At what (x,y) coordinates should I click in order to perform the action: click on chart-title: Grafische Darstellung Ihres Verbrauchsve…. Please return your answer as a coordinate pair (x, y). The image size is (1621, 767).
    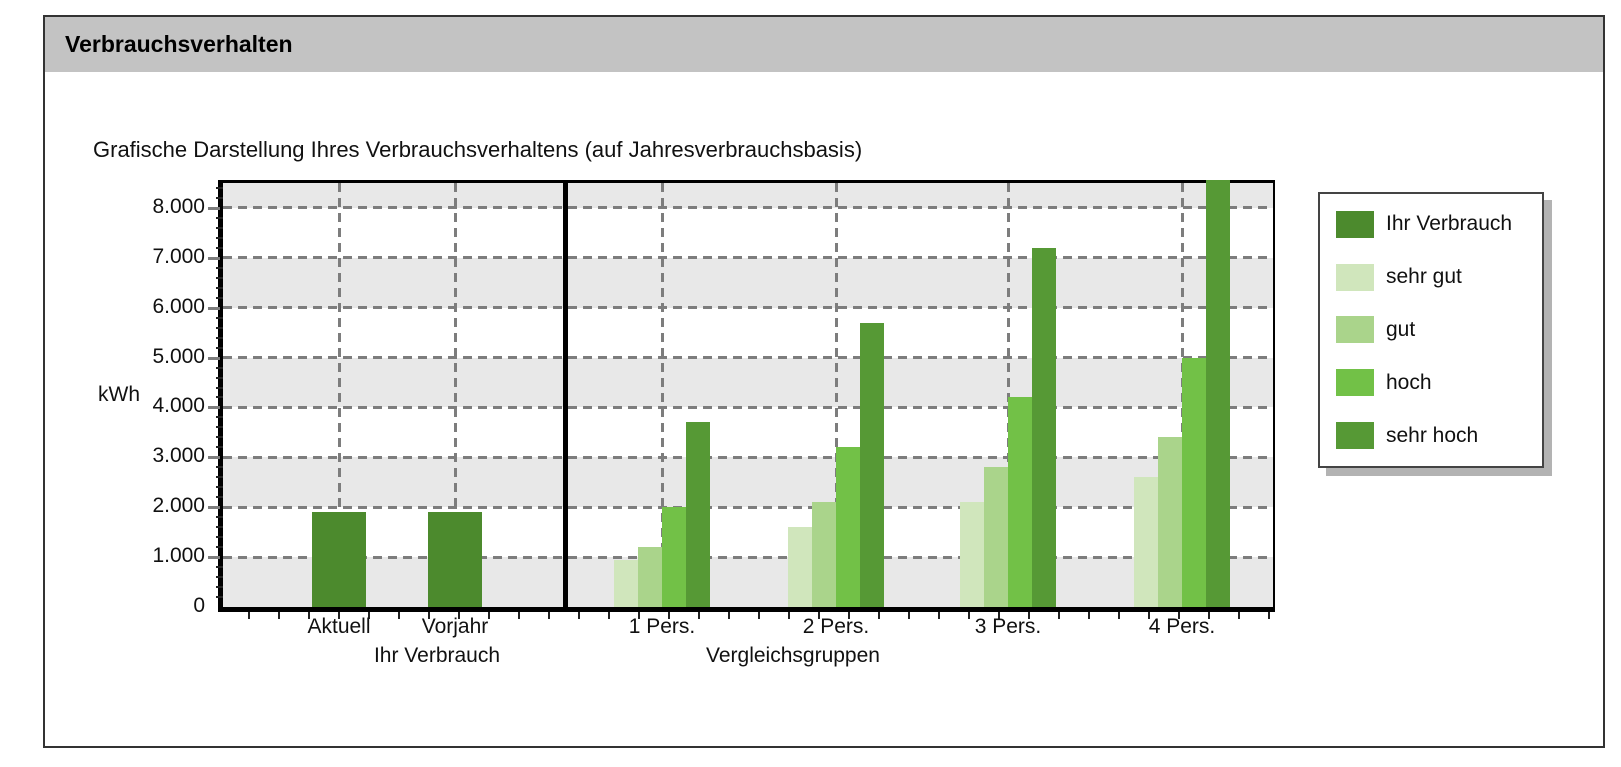
    Looking at the image, I should click on (478, 149).